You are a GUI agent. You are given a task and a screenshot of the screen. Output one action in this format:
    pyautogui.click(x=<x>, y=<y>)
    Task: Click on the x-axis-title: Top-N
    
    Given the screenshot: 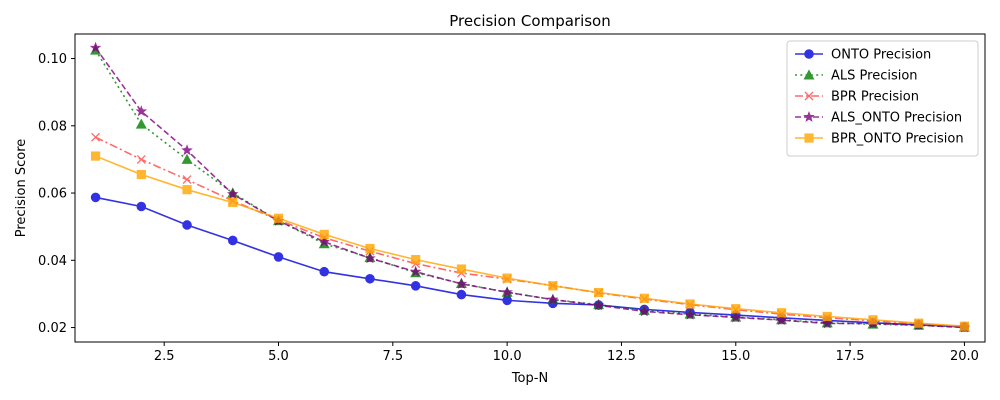 What is the action you would take?
    pyautogui.click(x=529, y=378)
    